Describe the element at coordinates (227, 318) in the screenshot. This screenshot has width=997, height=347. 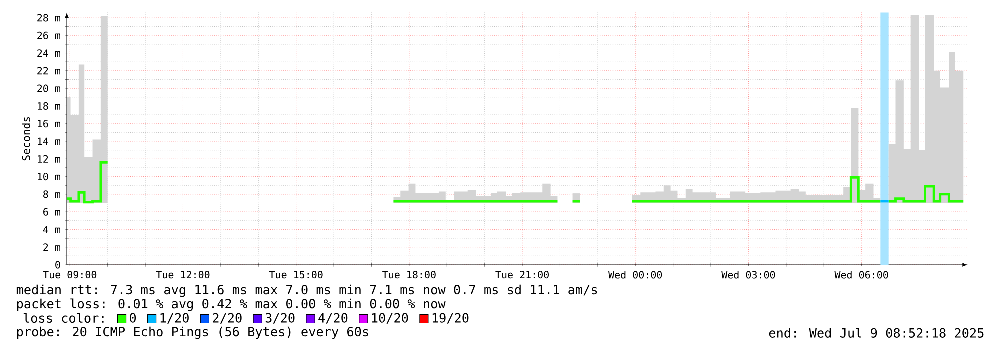
I see `legend-label: 2/20` at that location.